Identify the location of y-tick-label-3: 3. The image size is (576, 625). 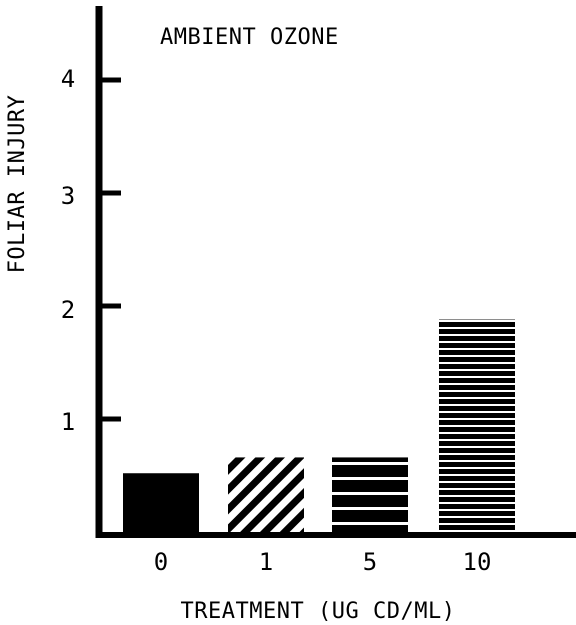
(68, 196).